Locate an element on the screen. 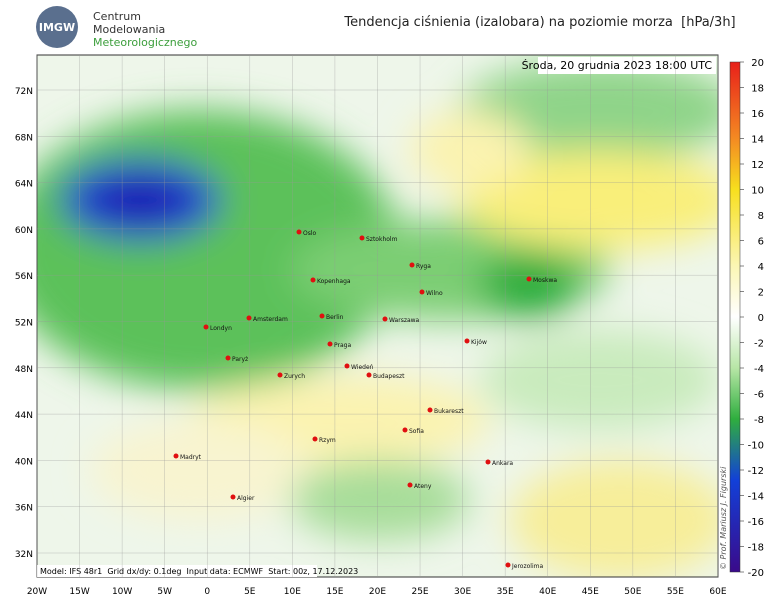 The width and height of the screenshot is (768, 611). lon-label: 5E is located at coordinates (250, 592).